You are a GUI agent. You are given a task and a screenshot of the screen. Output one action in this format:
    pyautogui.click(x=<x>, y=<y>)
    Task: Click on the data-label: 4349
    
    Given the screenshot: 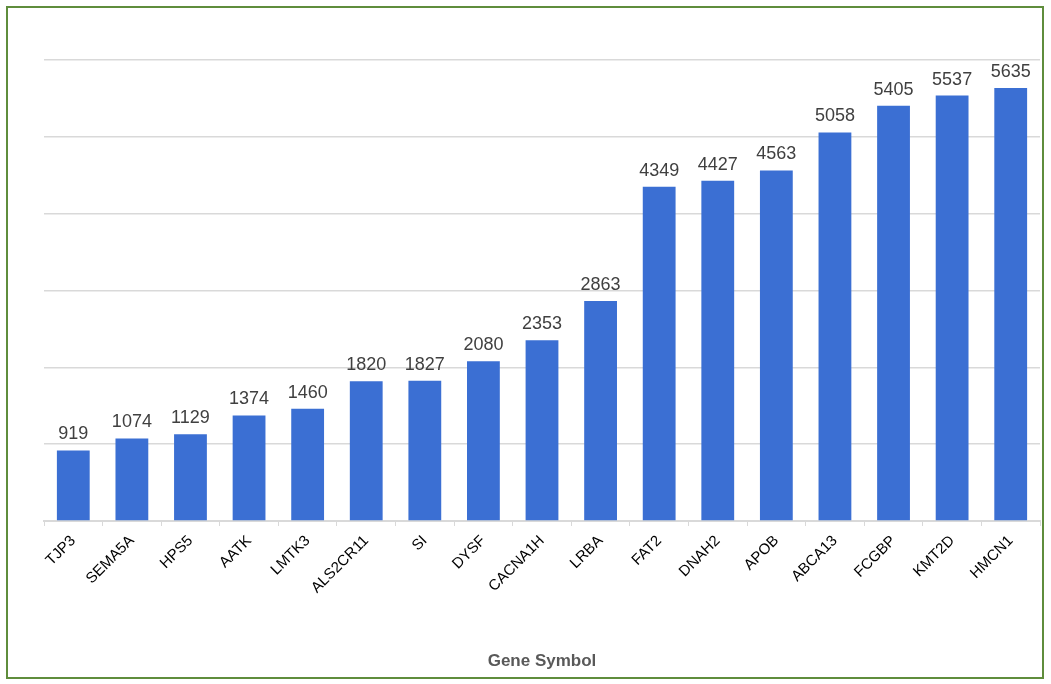 What is the action you would take?
    pyautogui.click(x=659, y=169)
    